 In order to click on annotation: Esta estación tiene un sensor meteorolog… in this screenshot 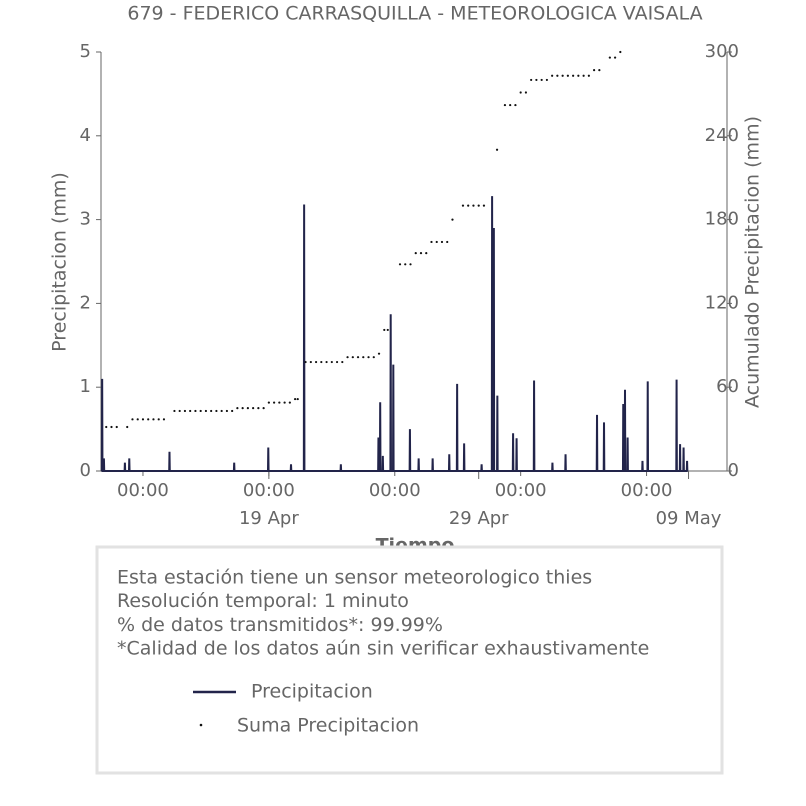, I will do `click(354, 578)`.